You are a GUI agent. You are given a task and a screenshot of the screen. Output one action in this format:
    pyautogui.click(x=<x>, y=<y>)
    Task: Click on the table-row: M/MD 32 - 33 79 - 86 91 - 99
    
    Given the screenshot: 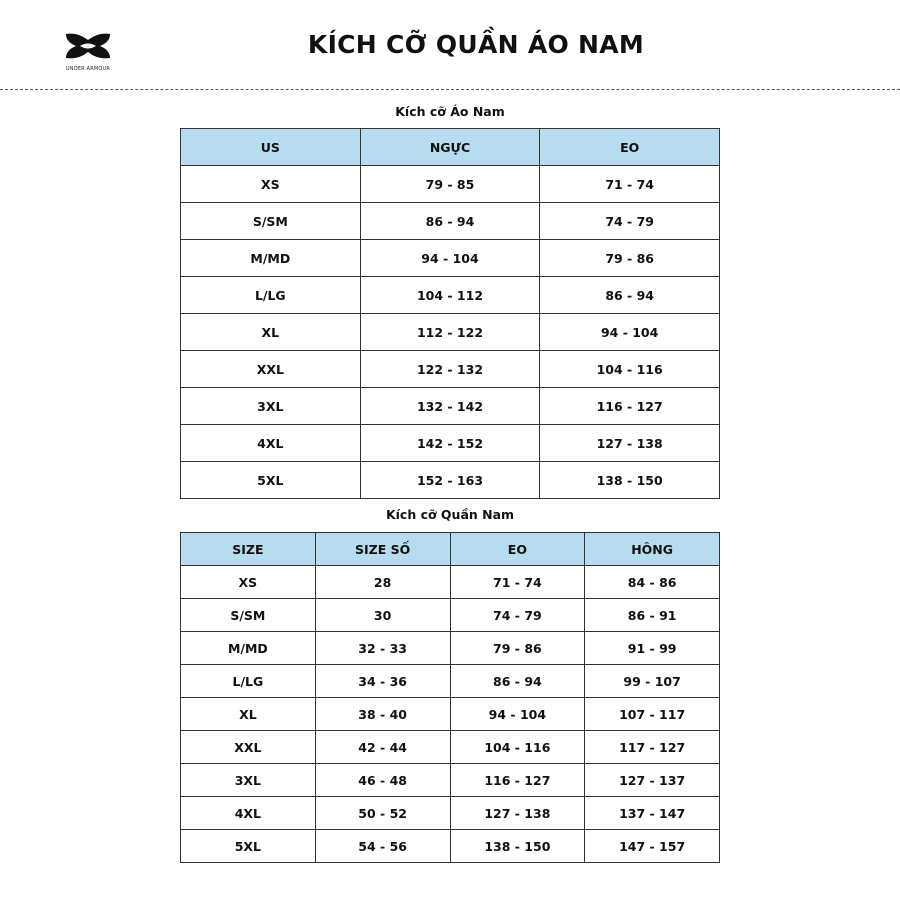 What is the action you would take?
    pyautogui.click(x=450, y=648)
    